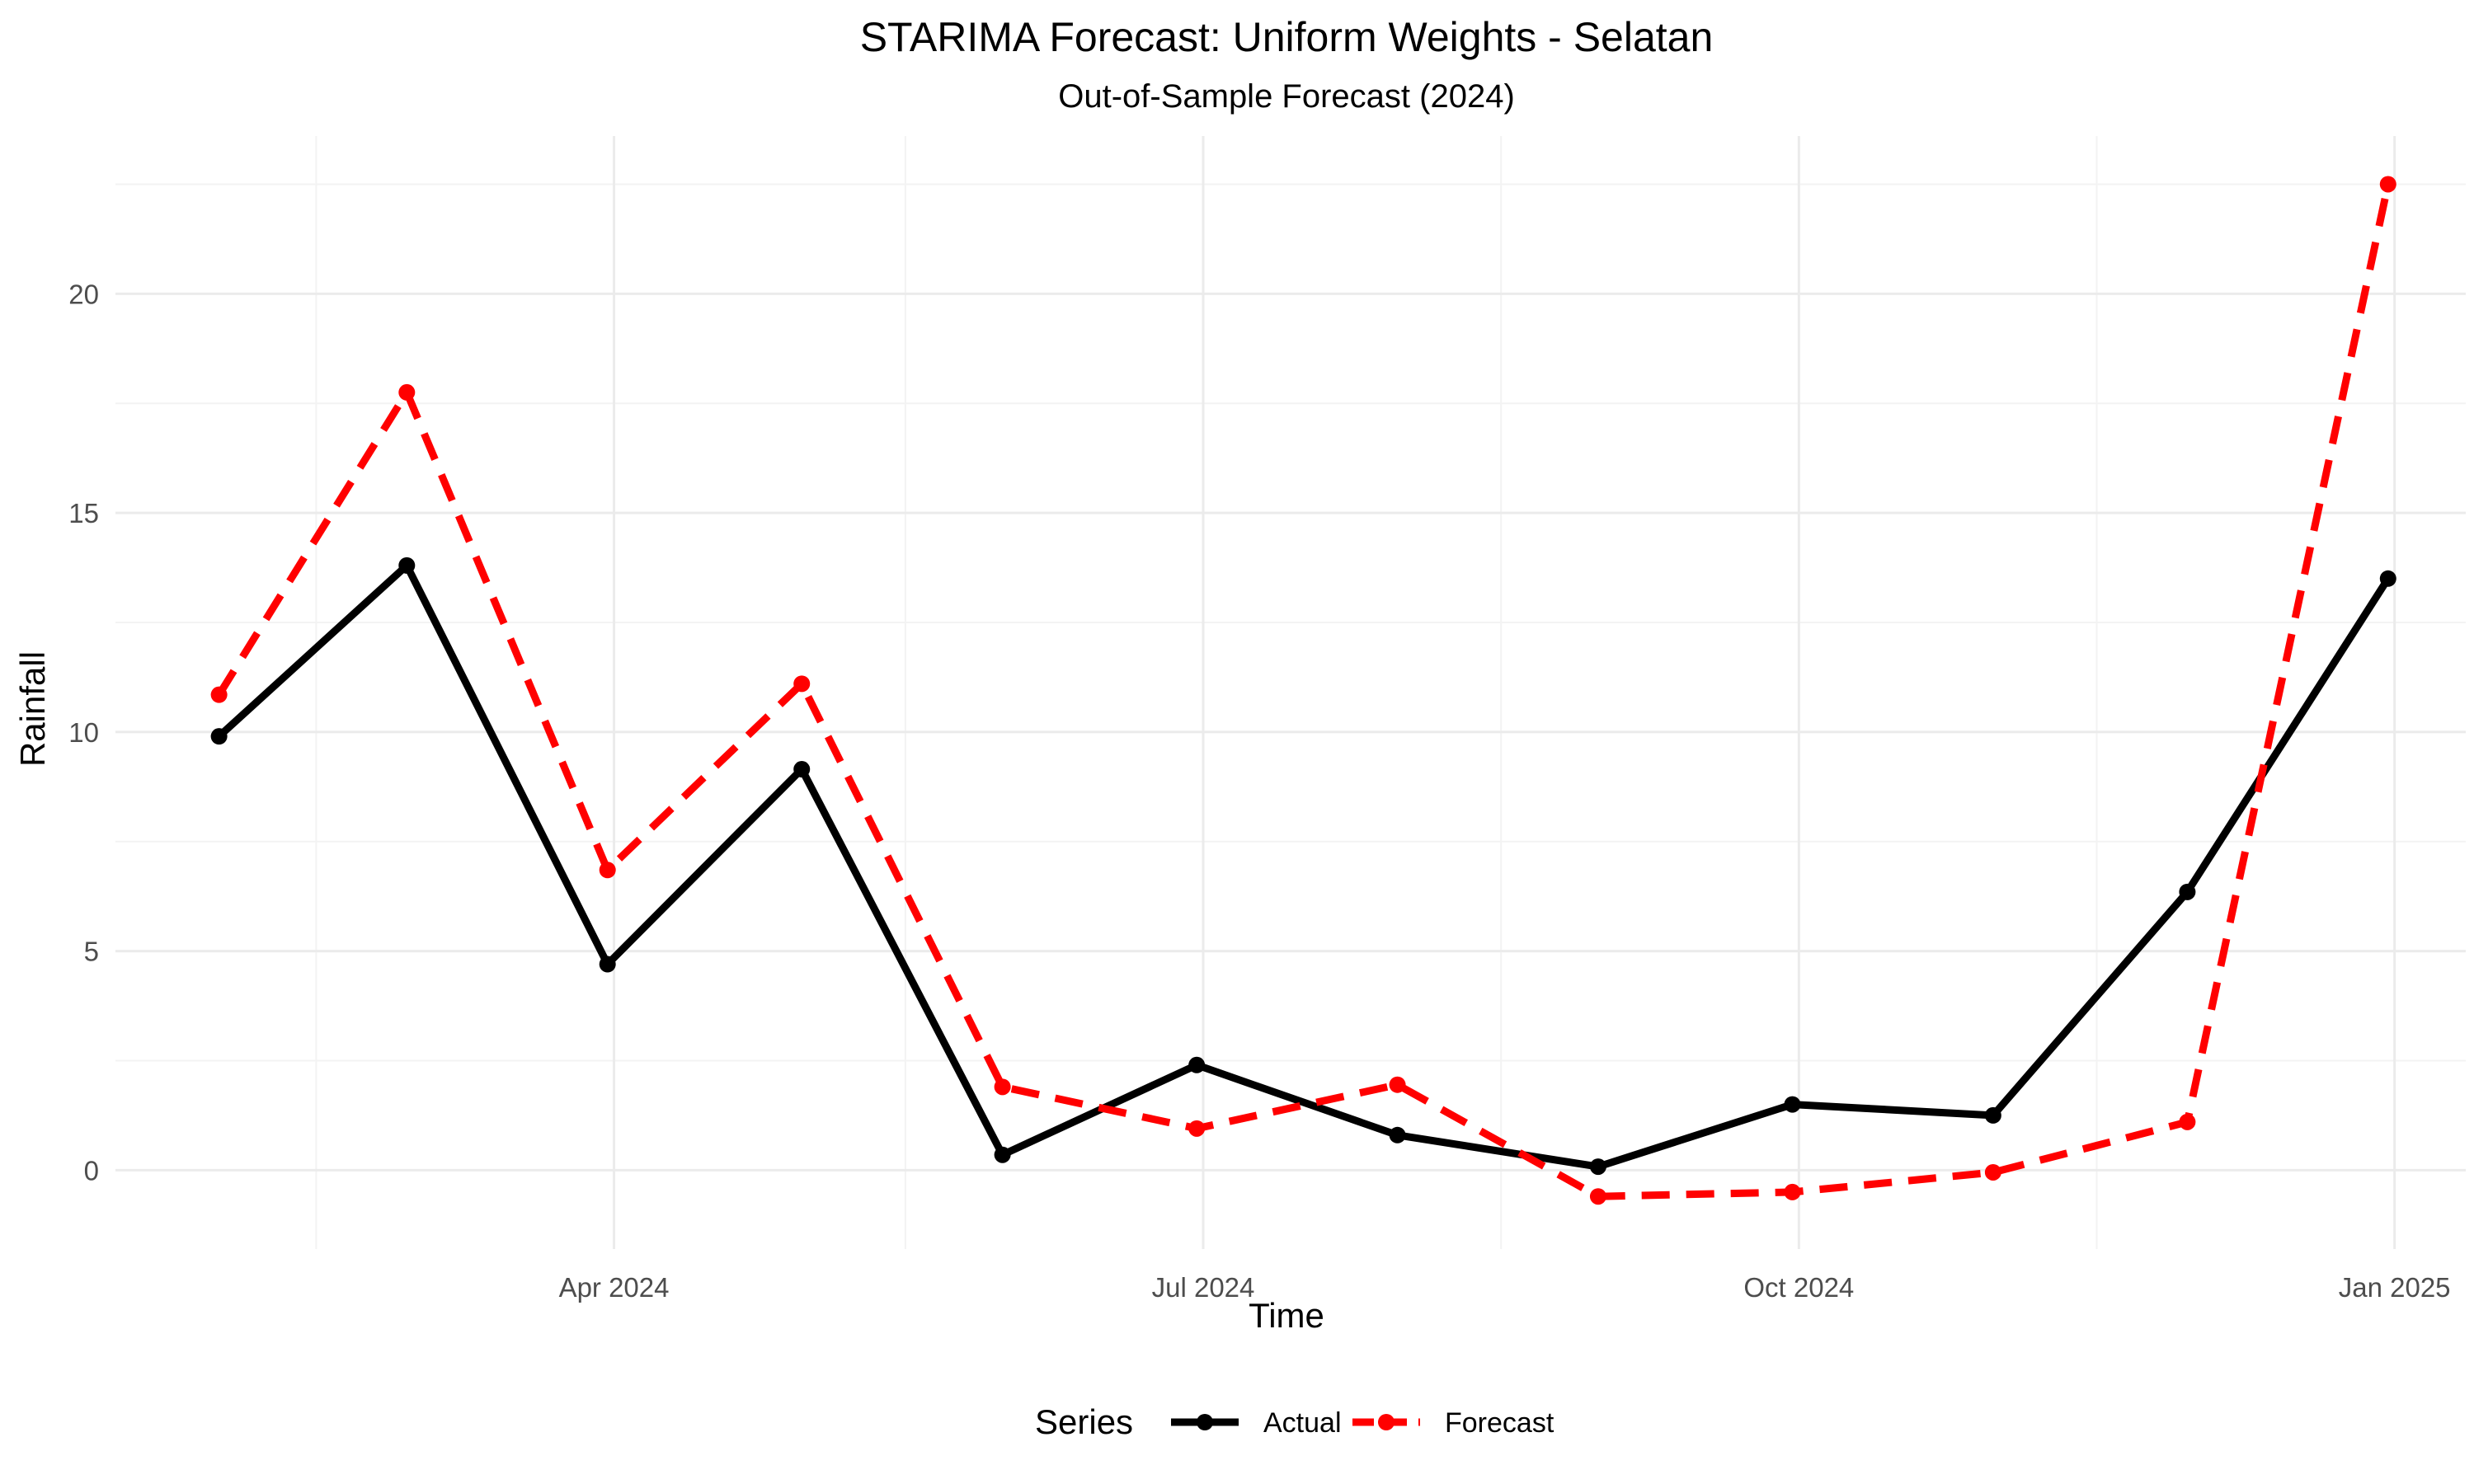  Describe the element at coordinates (1256, 1423) in the screenshot. I see `legend-item-actual: Actual` at that location.